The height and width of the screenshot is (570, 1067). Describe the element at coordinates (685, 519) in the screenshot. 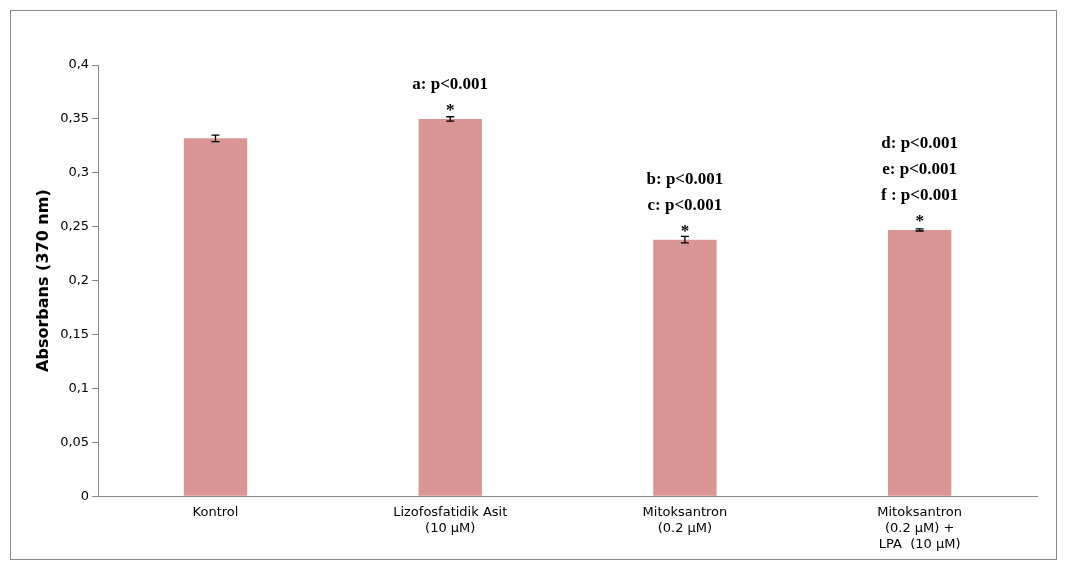

I see `x-tick-label: Mitoksantron (0.2 µM)` at that location.